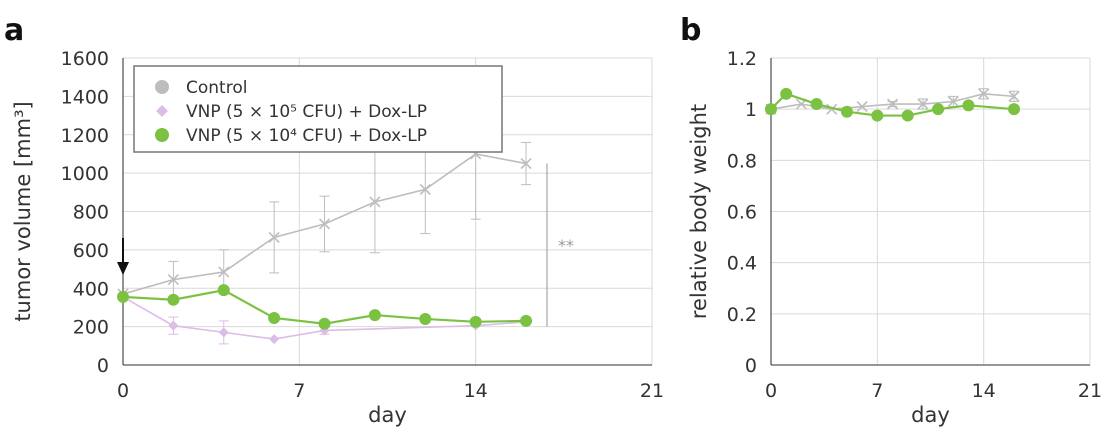 The height and width of the screenshot is (430, 1104). Describe the element at coordinates (85, 136) in the screenshot. I see `y-tick-label: 1200` at that location.